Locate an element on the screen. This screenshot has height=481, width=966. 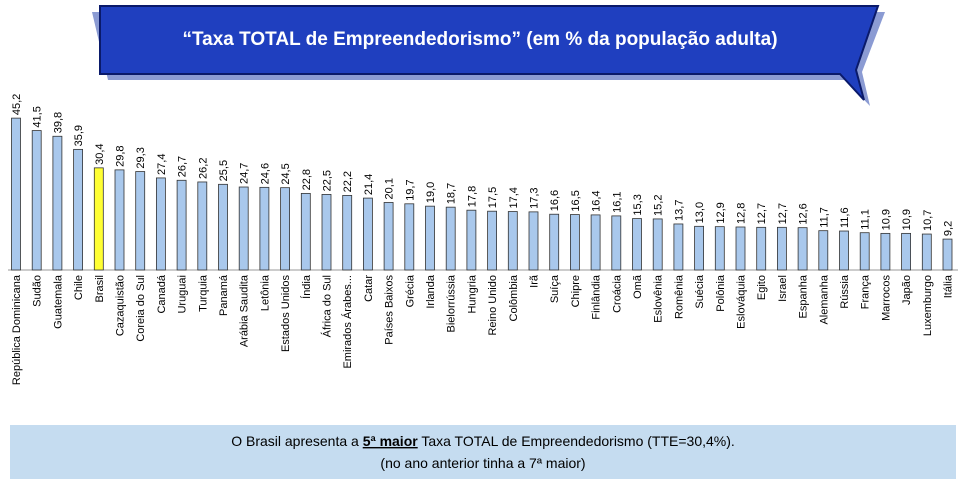
value-label: 26,7 is located at coordinates (183, 166).